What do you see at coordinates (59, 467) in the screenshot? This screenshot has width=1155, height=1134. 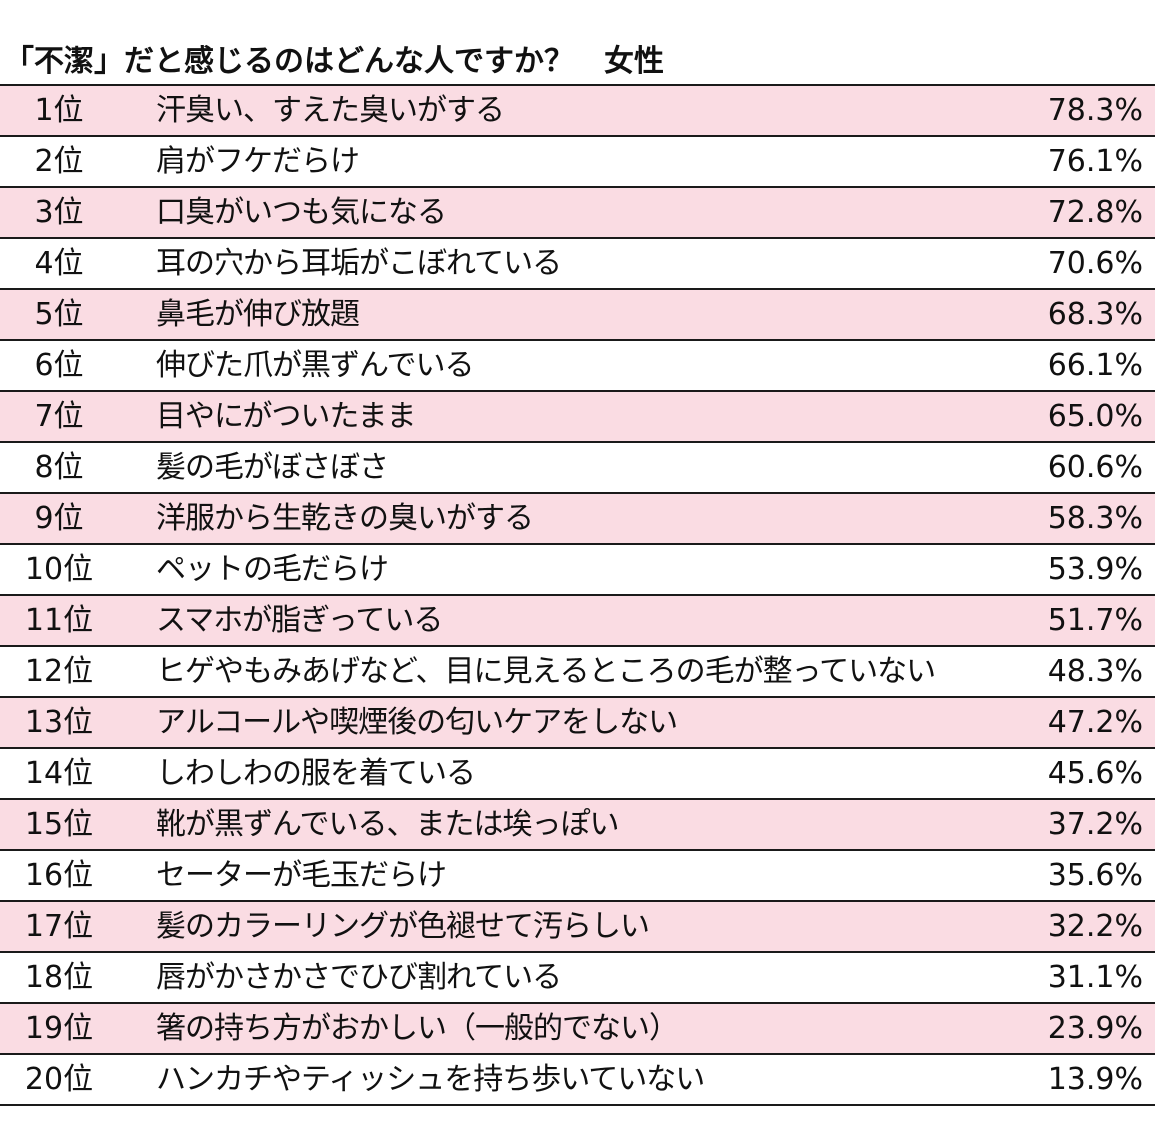 I see `rank-cell: 8位` at bounding box center [59, 467].